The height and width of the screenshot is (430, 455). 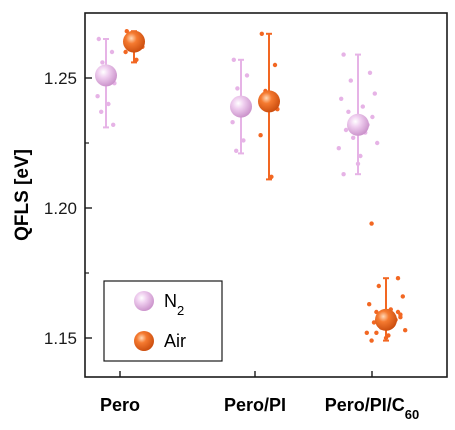 I want to click on legend-label: N2, so click(x=174, y=304).